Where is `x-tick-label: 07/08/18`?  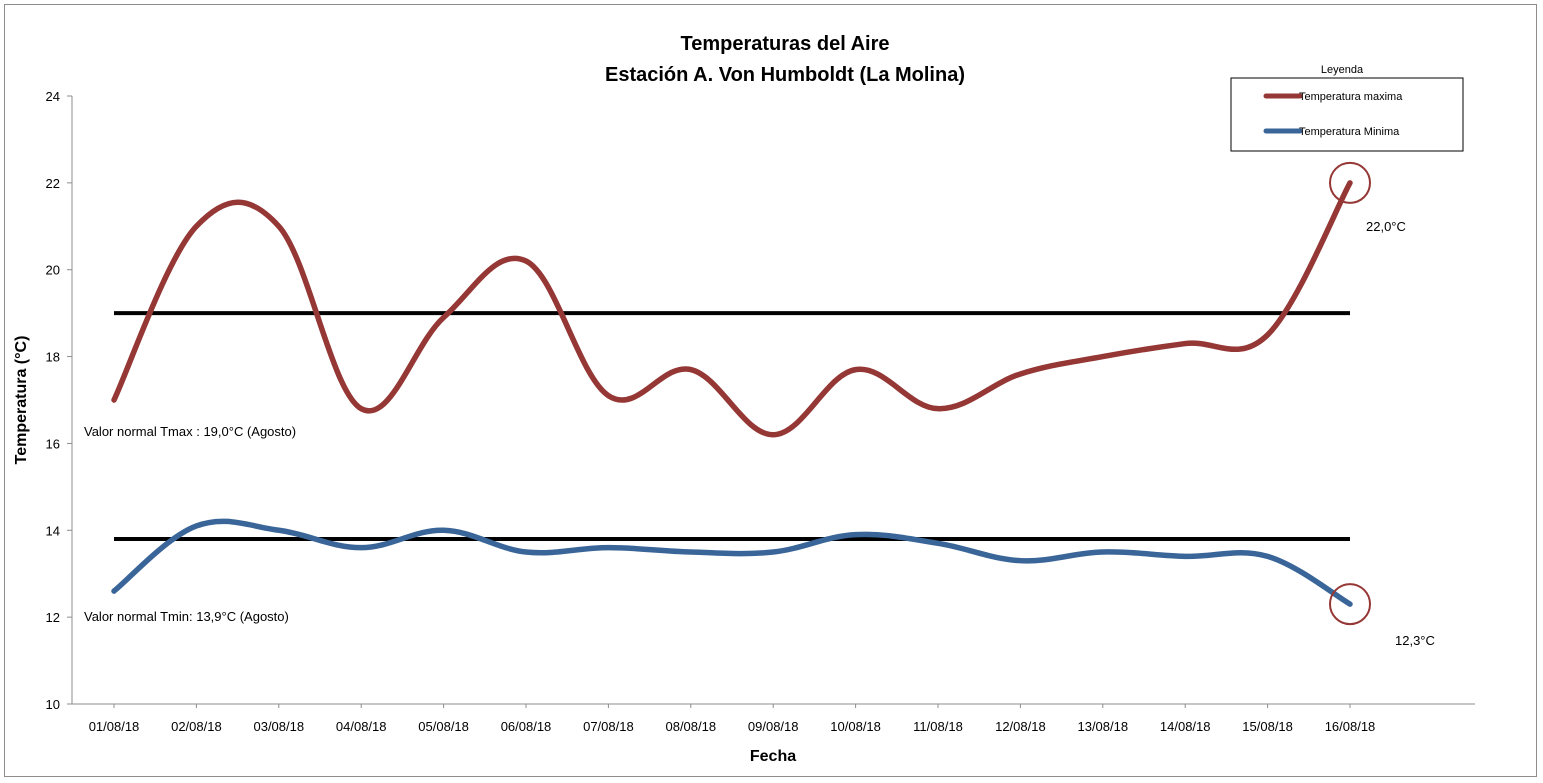
x-tick-label: 07/08/18 is located at coordinates (608, 726).